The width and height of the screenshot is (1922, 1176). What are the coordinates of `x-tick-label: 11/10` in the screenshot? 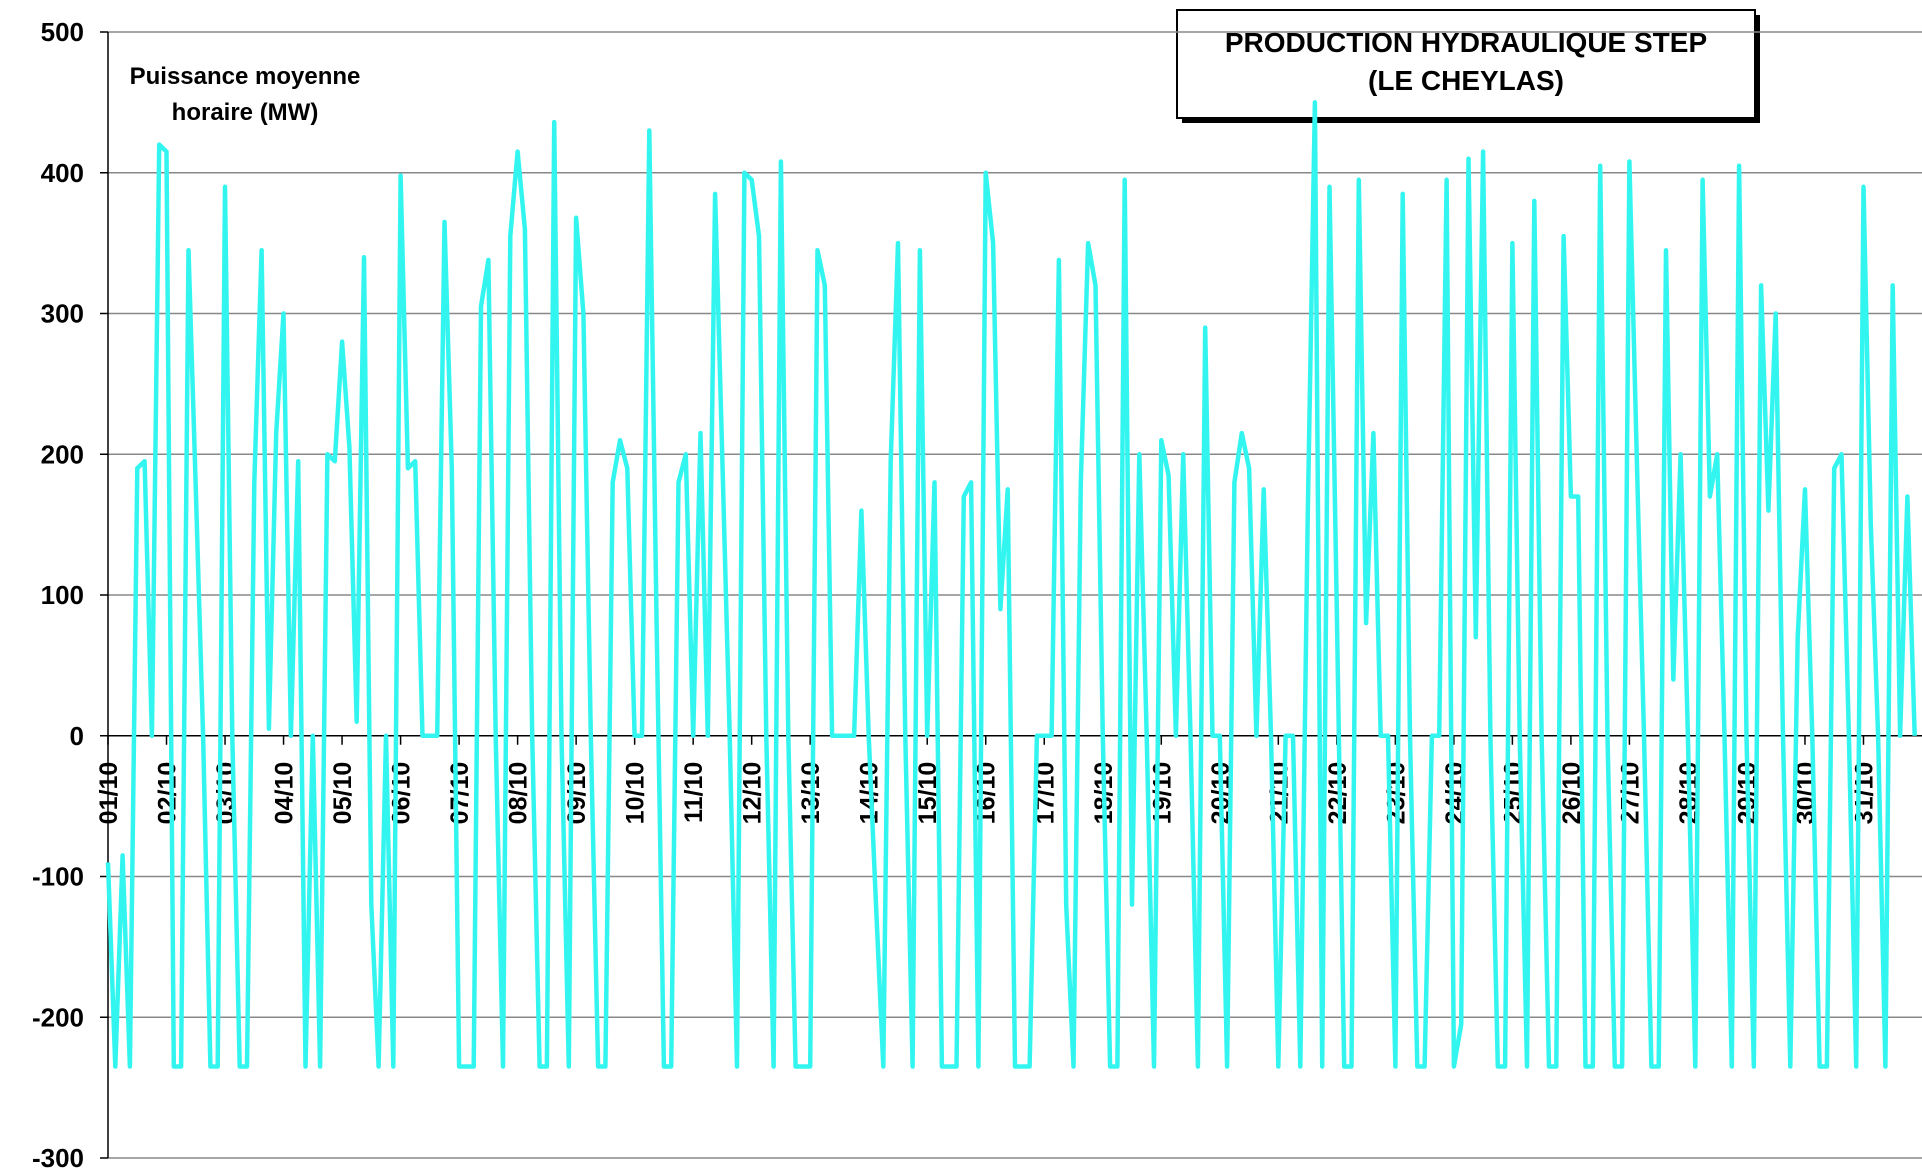 It's located at (694, 792).